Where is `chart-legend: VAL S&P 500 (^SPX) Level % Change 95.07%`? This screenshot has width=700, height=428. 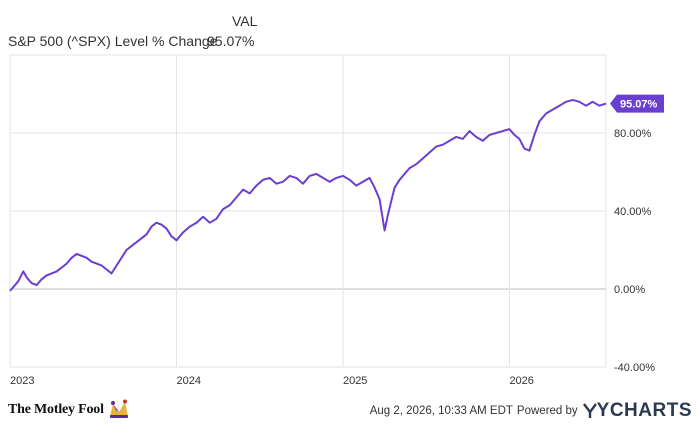
chart-legend: VAL S&P 500 (^SPX) Level % Change 95.07% is located at coordinates (350, 28).